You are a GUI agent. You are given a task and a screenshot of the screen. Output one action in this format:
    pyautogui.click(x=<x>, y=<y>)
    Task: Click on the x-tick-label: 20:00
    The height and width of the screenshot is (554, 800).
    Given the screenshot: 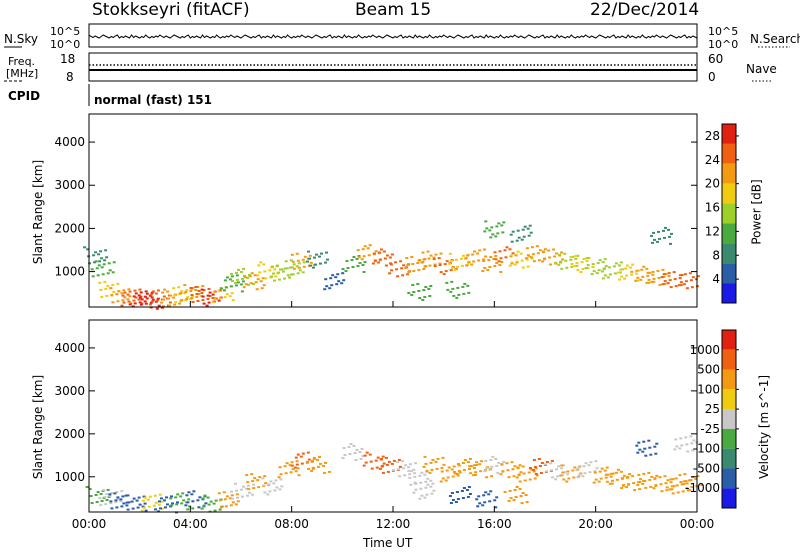 What is the action you would take?
    pyautogui.click(x=595, y=524)
    